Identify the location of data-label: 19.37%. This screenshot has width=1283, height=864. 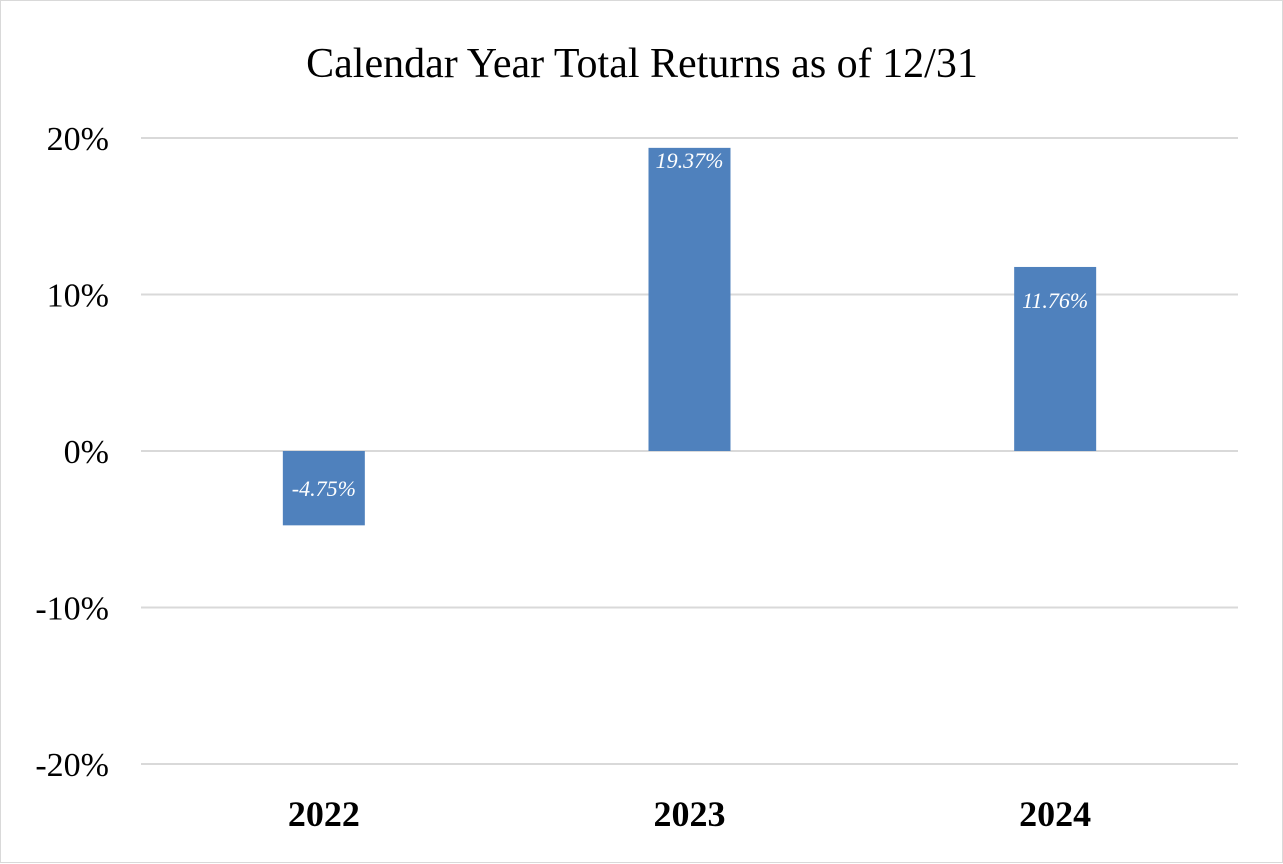
(690, 160).